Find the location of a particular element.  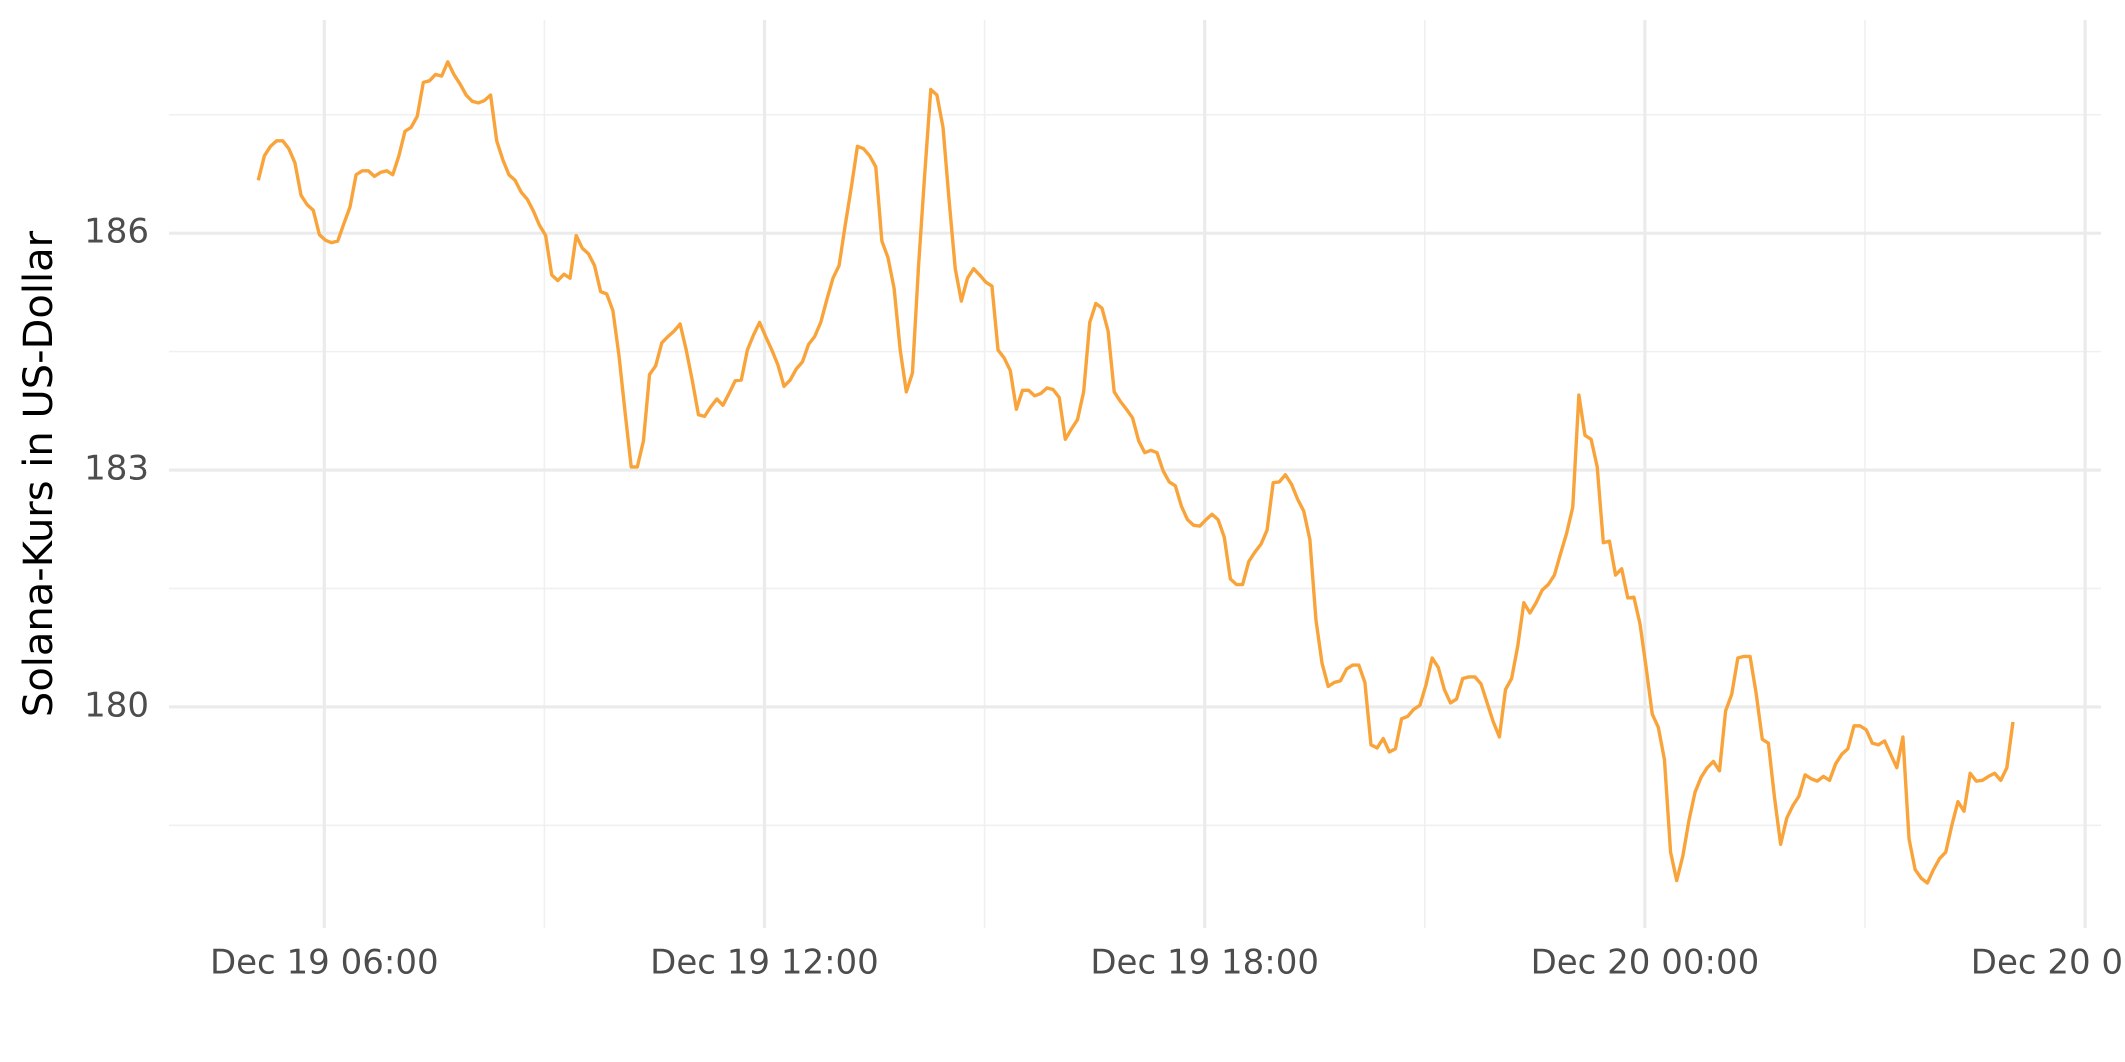

y-tick-label: 180 is located at coordinates (116, 705).